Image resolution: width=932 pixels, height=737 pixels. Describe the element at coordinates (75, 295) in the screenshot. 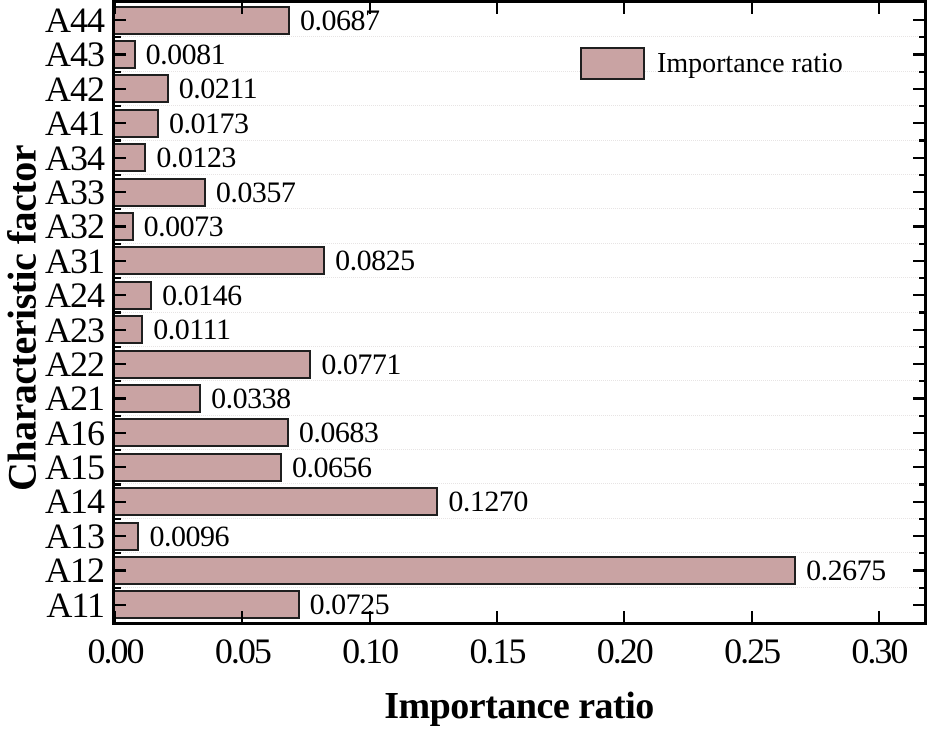

I see `y-tick-label-A24: A24` at that location.